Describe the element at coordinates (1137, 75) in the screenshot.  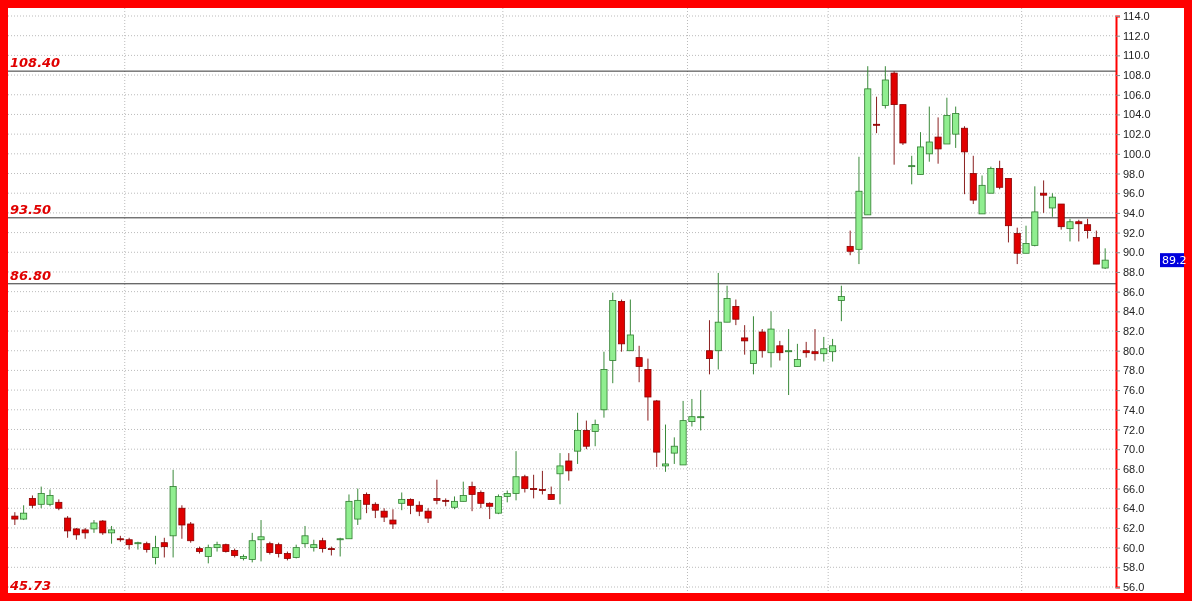
I see `y-tick-label: 108.0` at that location.